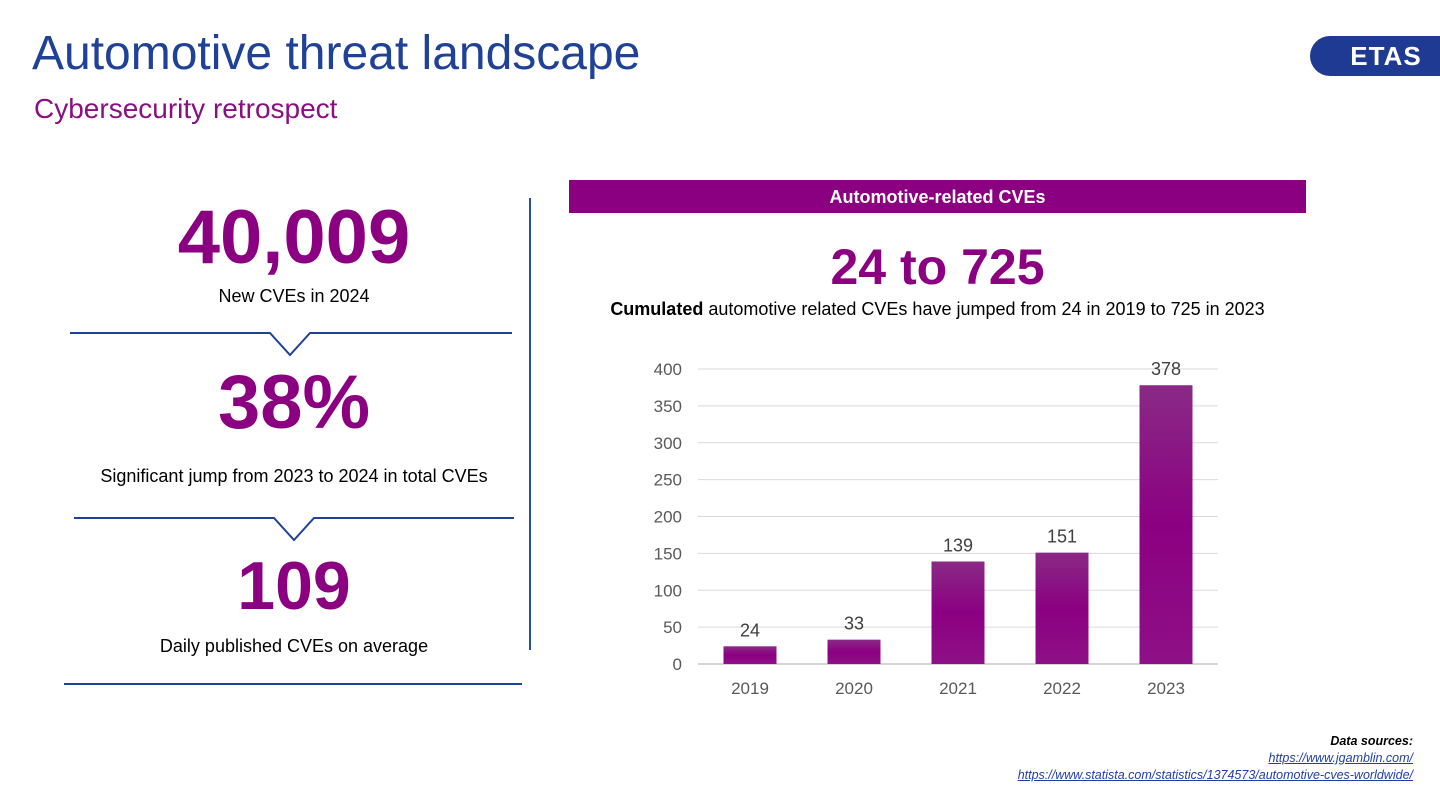 The height and width of the screenshot is (810, 1440). What do you see at coordinates (958, 688) in the screenshot?
I see `x-tick-label-2021: 2021` at bounding box center [958, 688].